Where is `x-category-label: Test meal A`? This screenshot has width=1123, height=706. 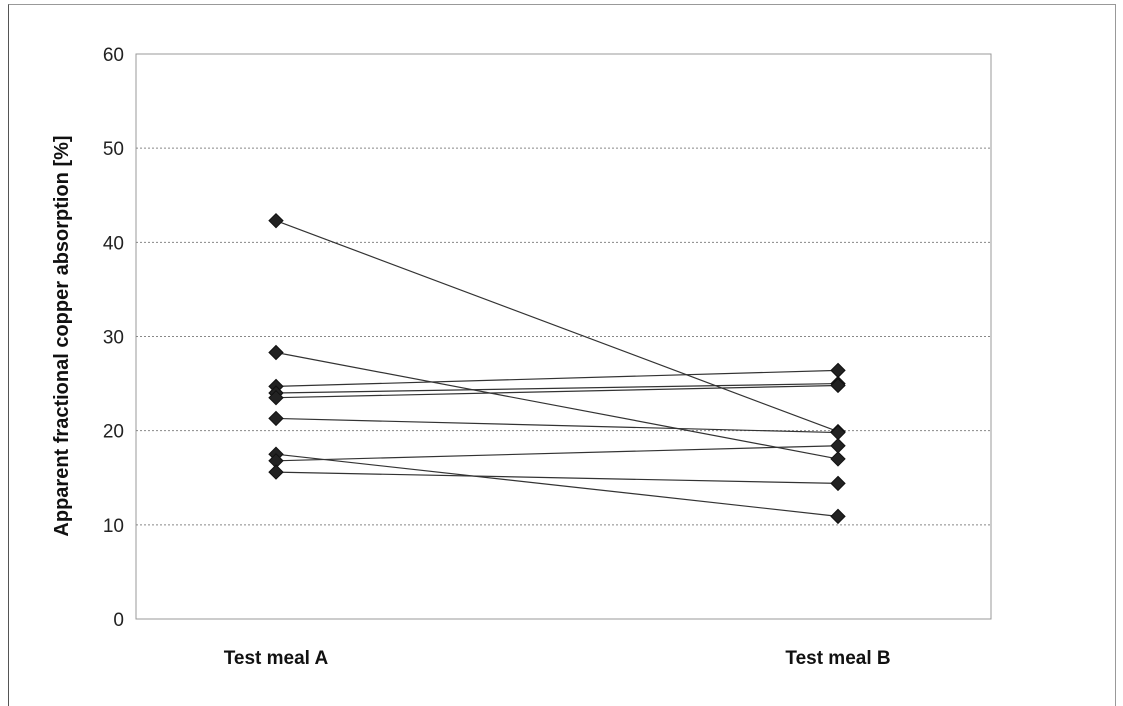
x-category-label: Test meal A is located at coordinates (276, 658).